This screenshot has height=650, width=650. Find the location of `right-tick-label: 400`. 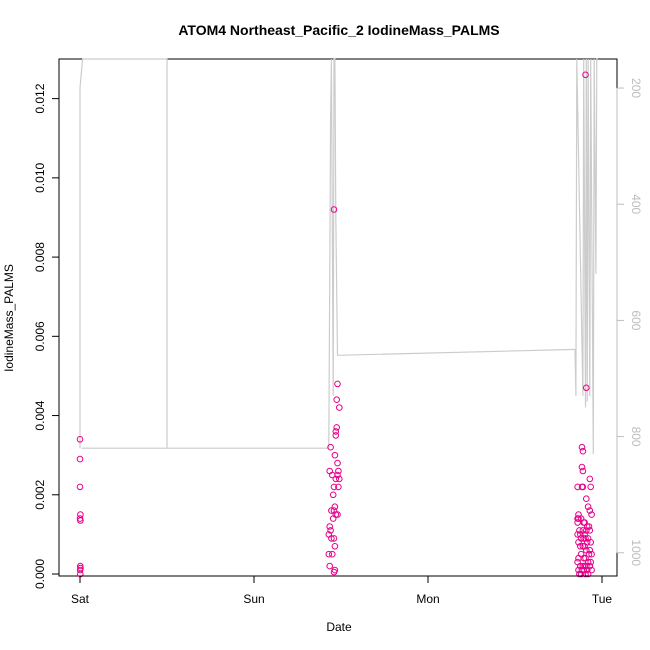

right-tick-label: 400 is located at coordinates (636, 204).